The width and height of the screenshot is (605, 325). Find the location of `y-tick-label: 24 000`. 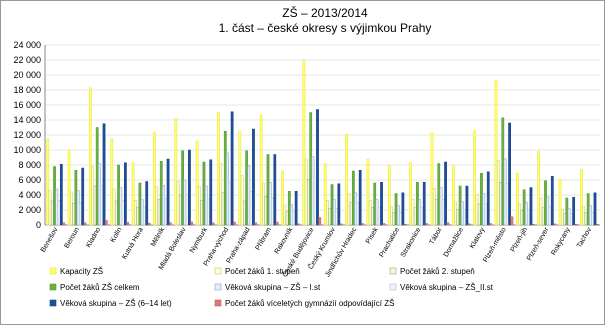

y-tick-label: 24 000 is located at coordinates (27, 45).